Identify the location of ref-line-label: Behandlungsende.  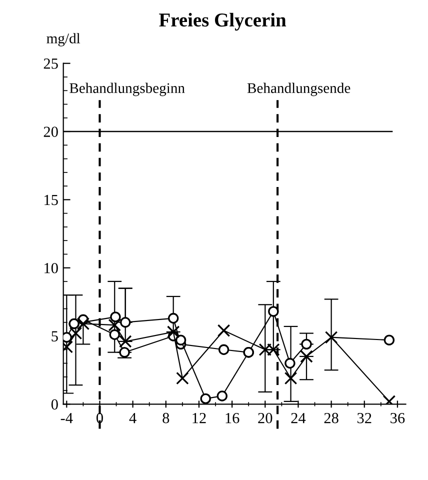
(298, 89).